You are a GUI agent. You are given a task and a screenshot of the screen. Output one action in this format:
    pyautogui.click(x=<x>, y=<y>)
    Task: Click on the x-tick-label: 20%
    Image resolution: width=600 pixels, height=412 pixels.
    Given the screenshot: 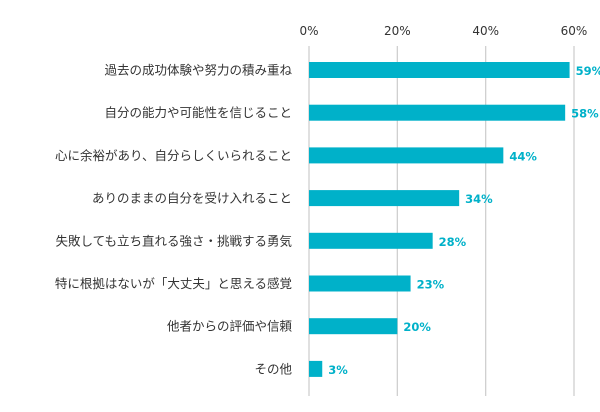 What is the action you would take?
    pyautogui.click(x=397, y=31)
    